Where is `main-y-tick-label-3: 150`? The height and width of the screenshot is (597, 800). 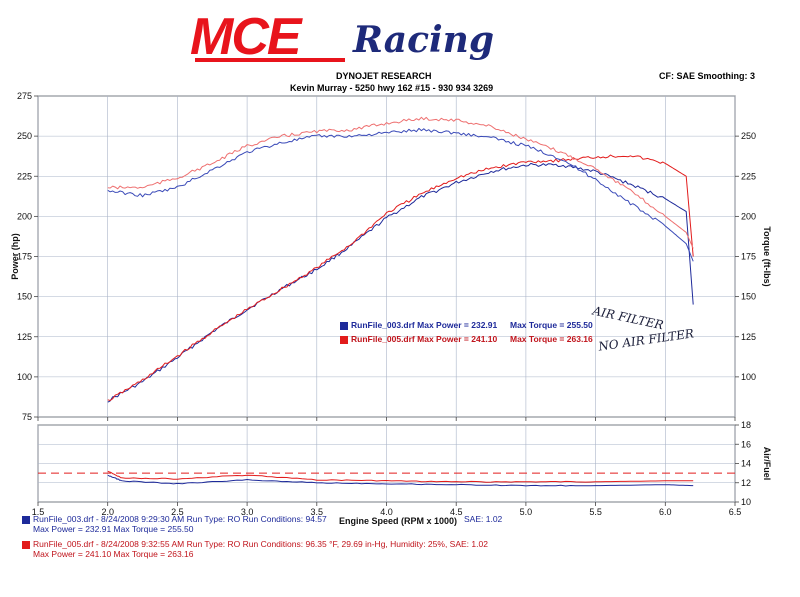 main-y-tick-label-3: 150 is located at coordinates (24, 297).